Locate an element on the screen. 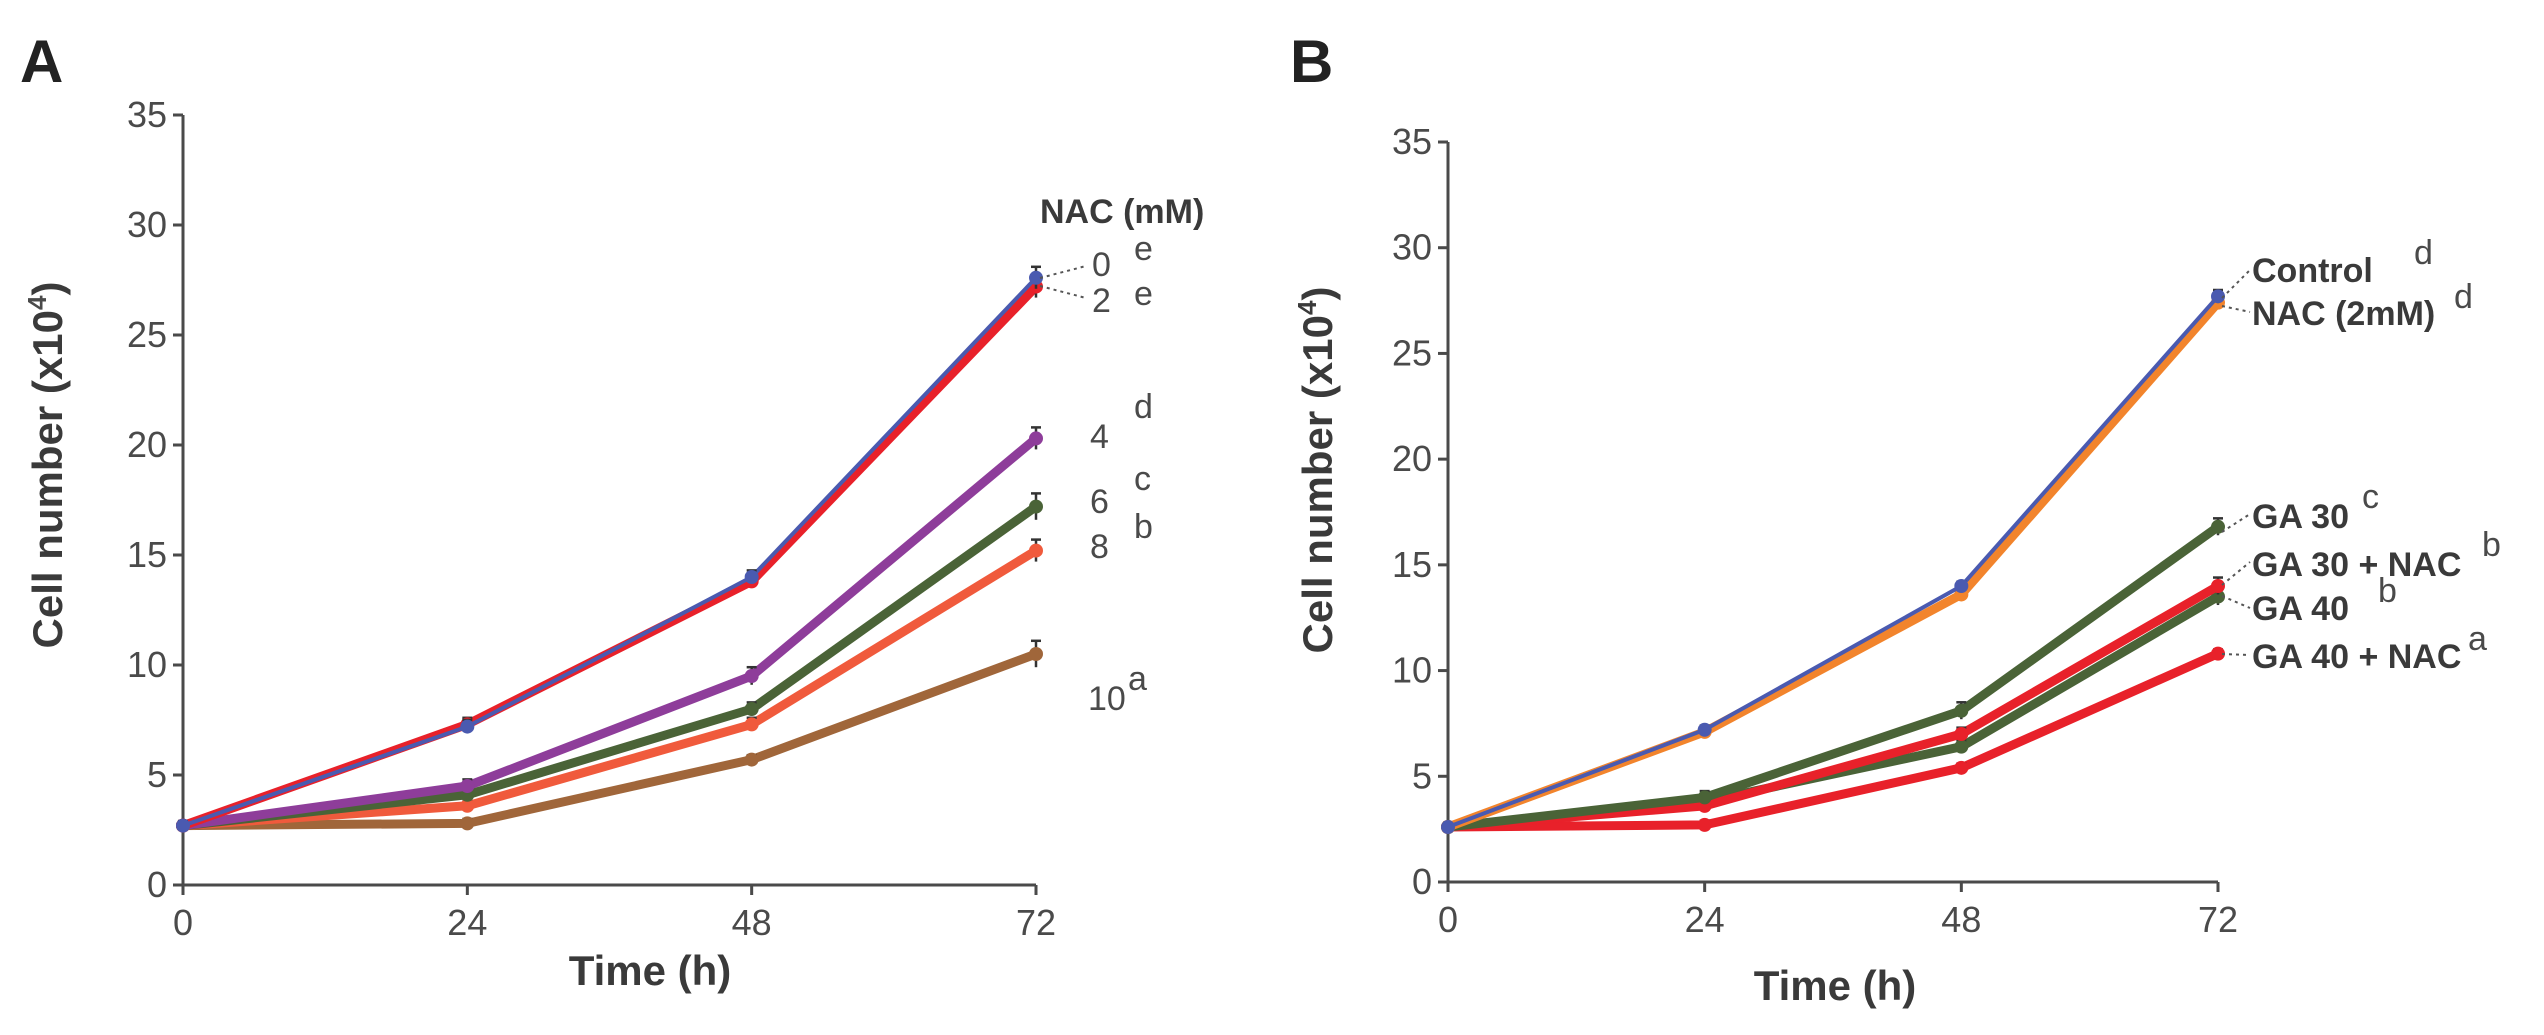 Image resolution: width=2544 pixels, height=1035 pixels. panel-a-y-tick-label: 25 is located at coordinates (147, 334).